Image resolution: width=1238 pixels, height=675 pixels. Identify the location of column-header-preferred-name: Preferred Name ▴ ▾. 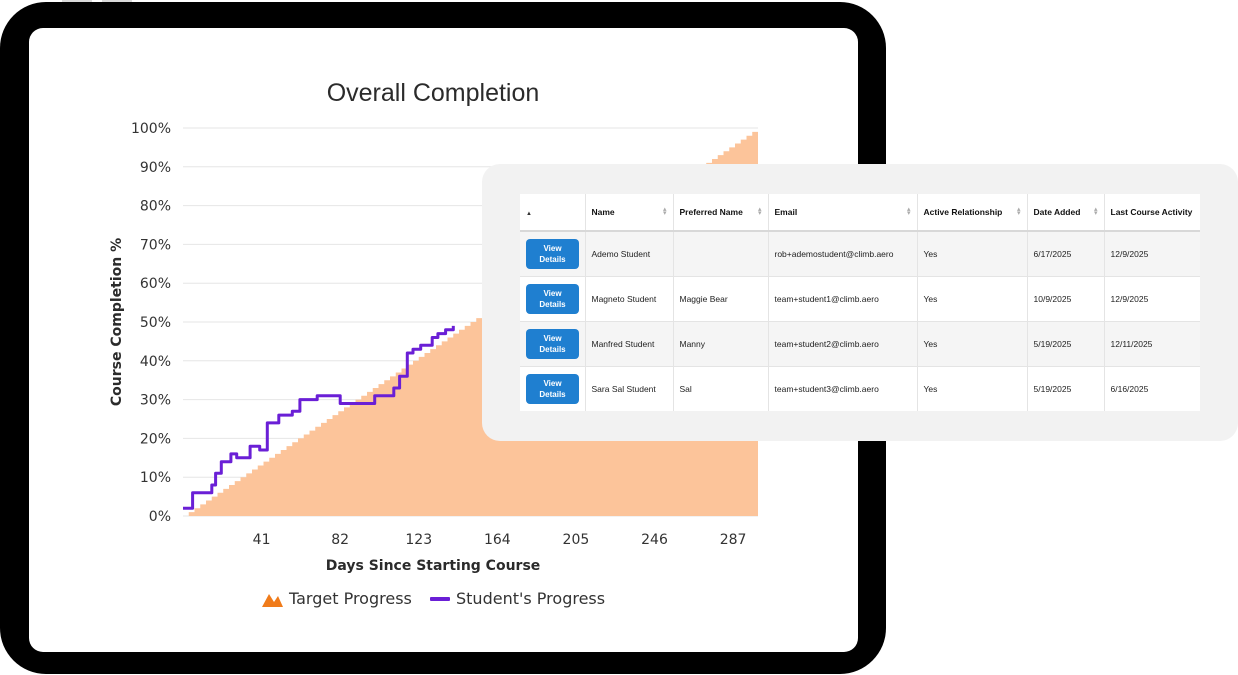
(721, 213).